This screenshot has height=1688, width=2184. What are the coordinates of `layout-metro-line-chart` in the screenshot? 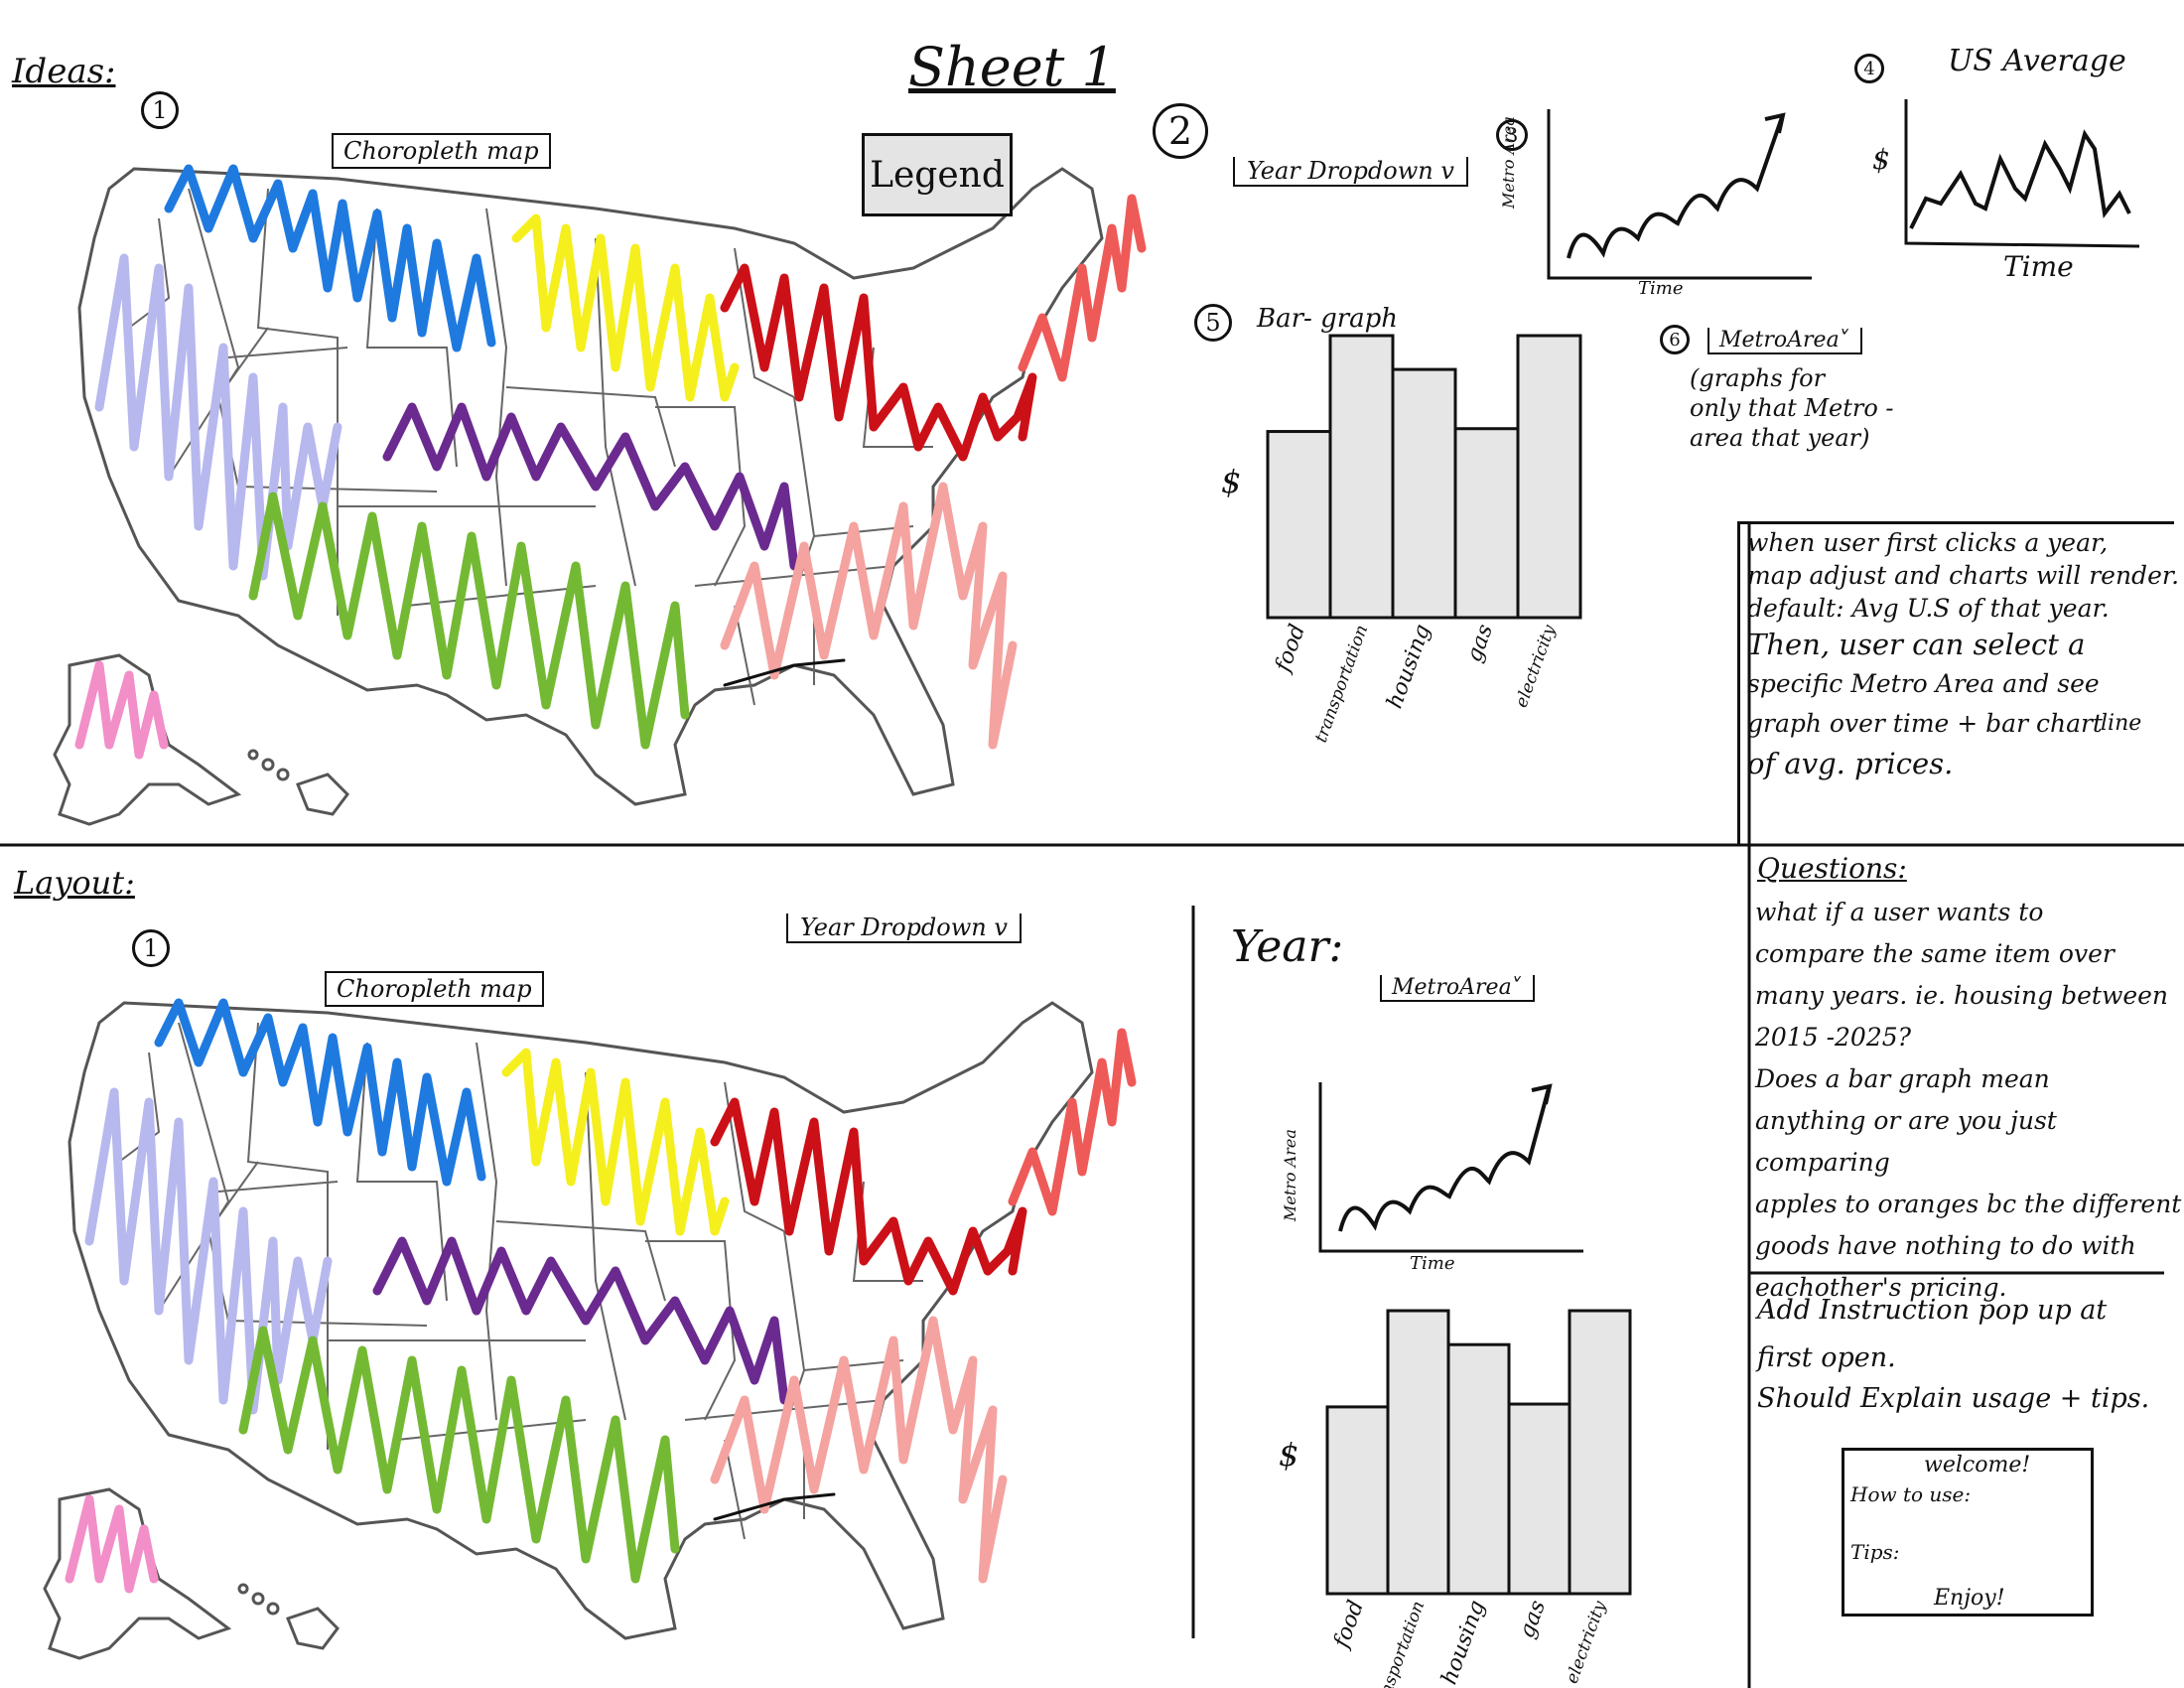 It's located at (1450, 1167).